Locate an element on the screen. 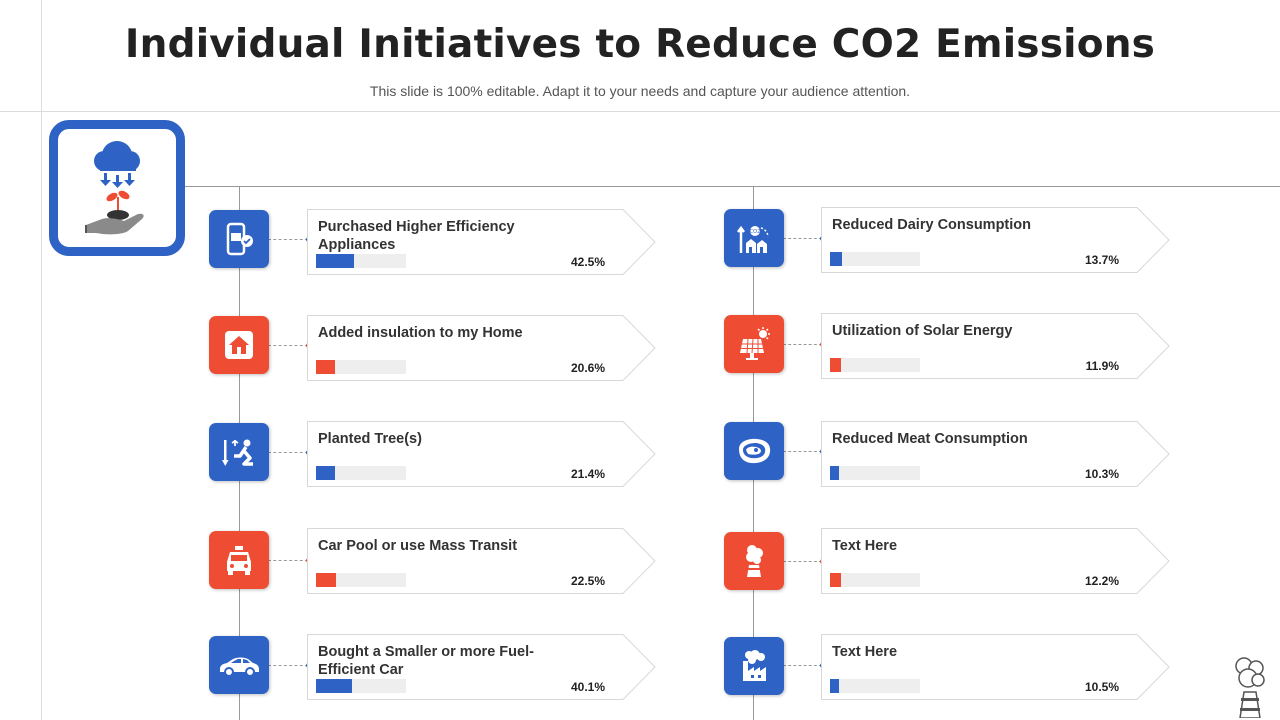  steak-icon is located at coordinates (755, 451).